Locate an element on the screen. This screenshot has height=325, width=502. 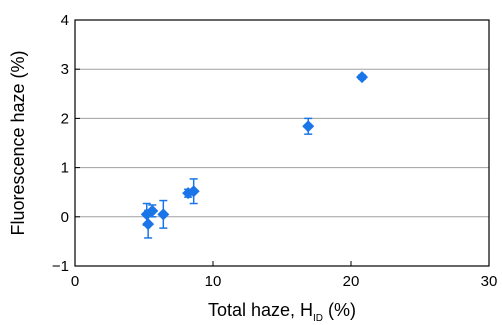
x-axis-label: Total haze, HID (%) is located at coordinates (282, 312).